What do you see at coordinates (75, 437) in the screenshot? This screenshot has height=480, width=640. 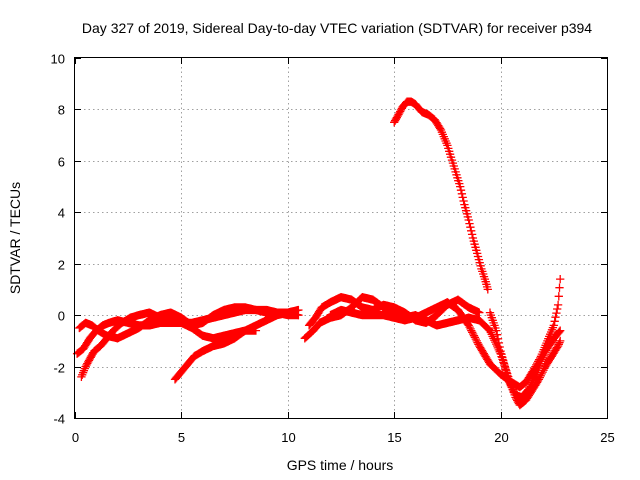 I see `x-tick-label: 0` at bounding box center [75, 437].